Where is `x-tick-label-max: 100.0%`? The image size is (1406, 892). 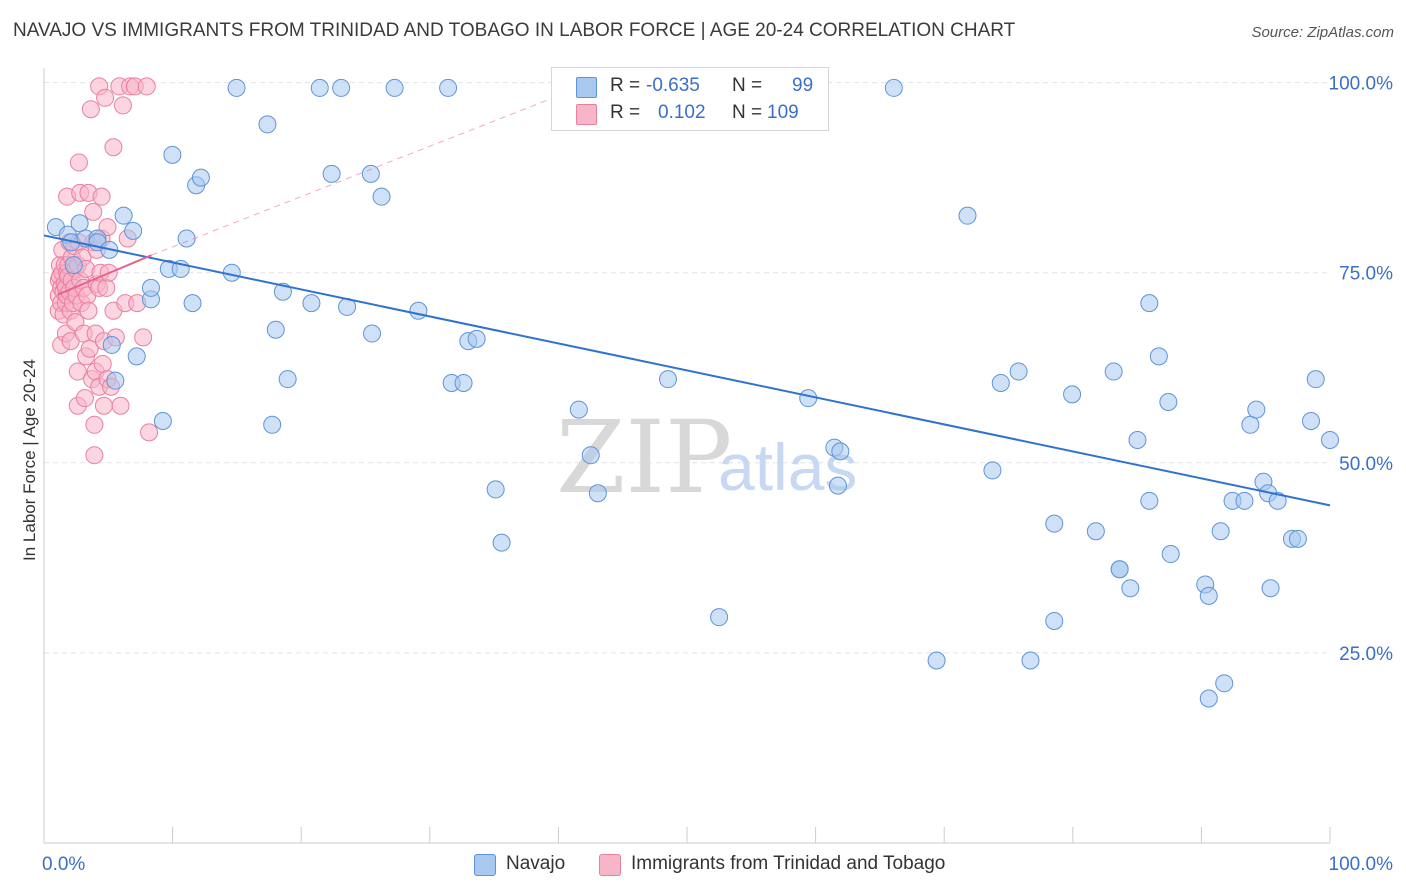 x-tick-label-max: 100.0% is located at coordinates (1361, 864).